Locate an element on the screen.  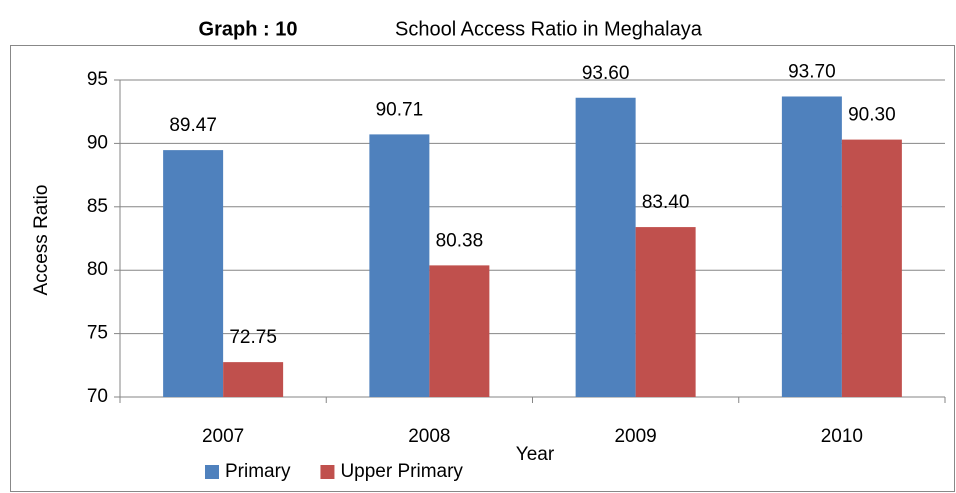
data-label: 72.75 is located at coordinates (253, 337).